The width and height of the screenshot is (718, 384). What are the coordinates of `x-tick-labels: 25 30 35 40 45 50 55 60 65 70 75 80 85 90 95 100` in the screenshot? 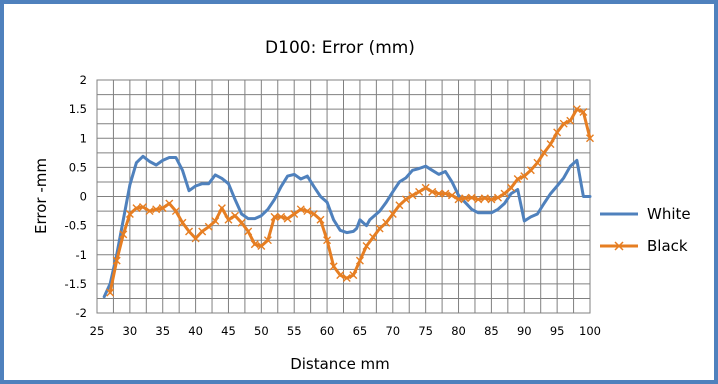 It's located at (345, 331).